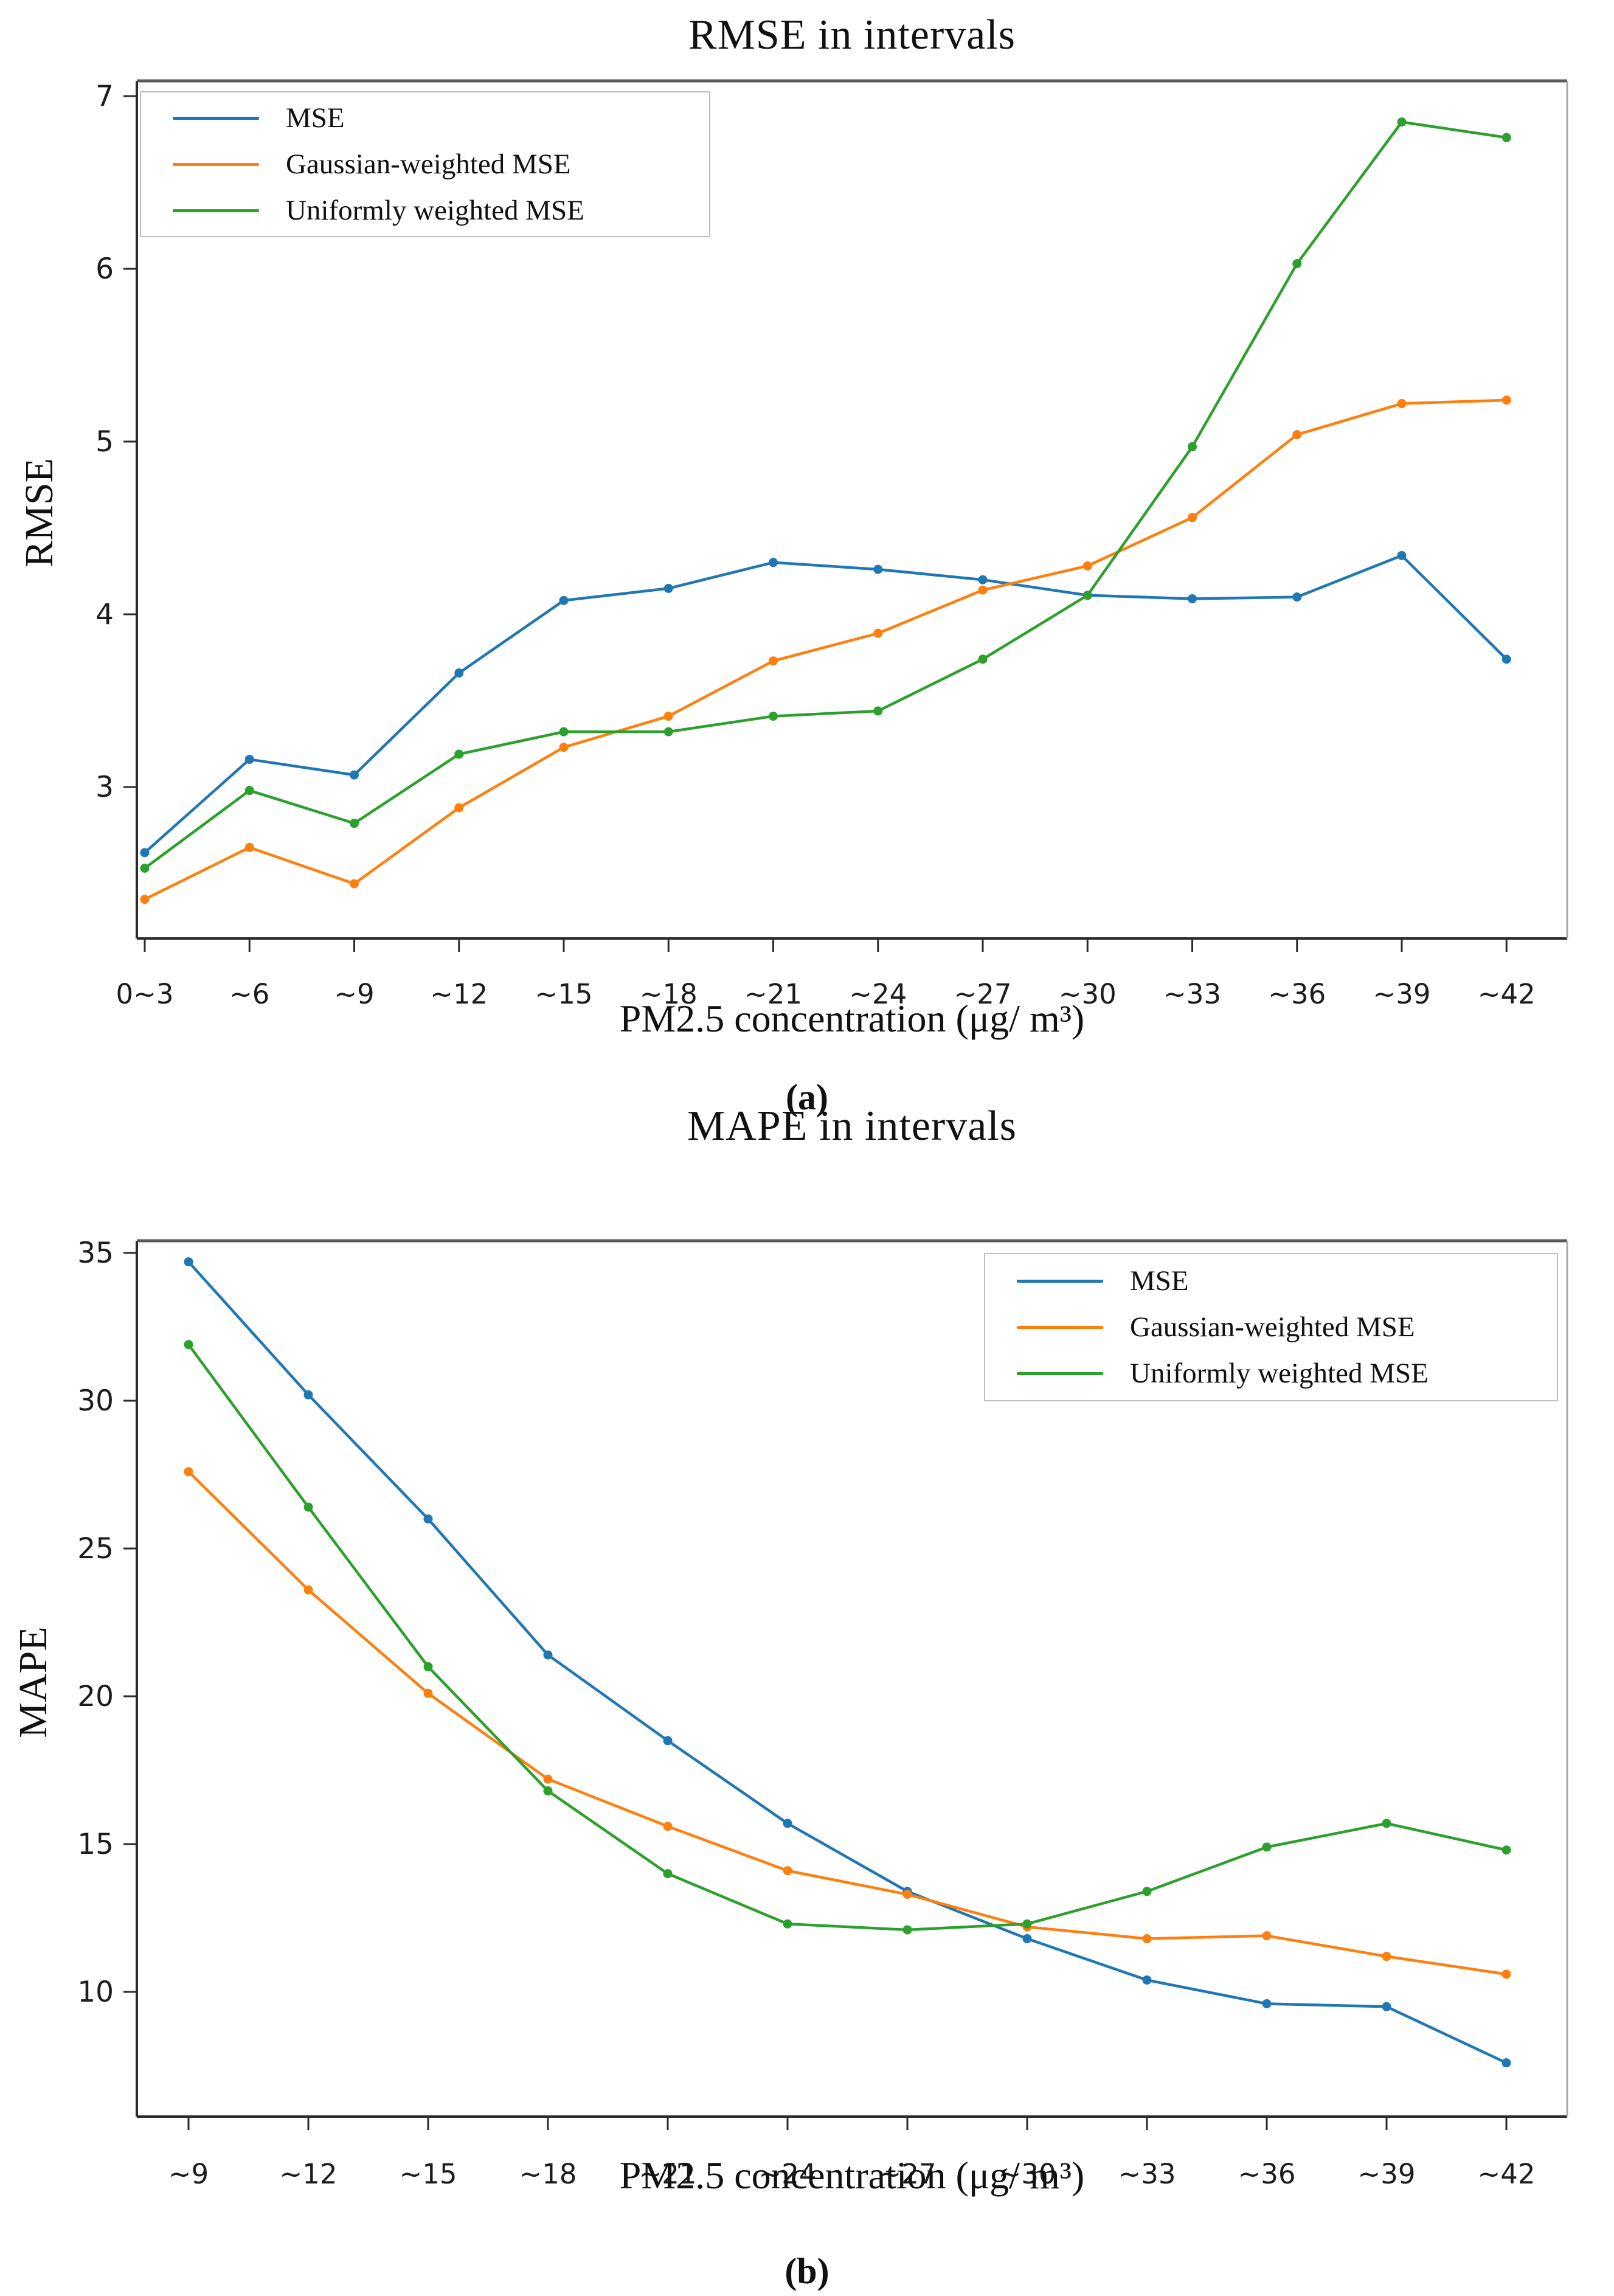  Describe the element at coordinates (852, 35) in the screenshot. I see `rmse-chart-title: RMSE in intervals` at that location.